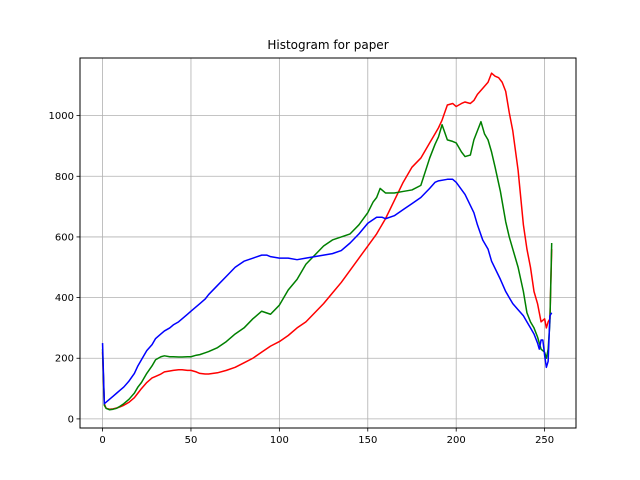 This screenshot has height=480, width=640. I want to click on y-tick-label: 0, so click(71, 419).